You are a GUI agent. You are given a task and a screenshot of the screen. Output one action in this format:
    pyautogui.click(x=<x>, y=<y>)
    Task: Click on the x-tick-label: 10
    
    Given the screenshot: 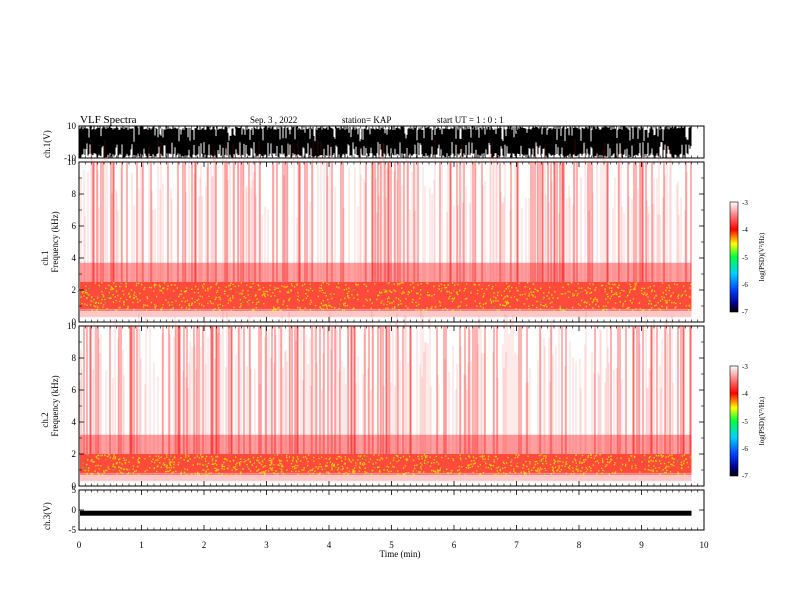 What is the action you would take?
    pyautogui.click(x=705, y=545)
    